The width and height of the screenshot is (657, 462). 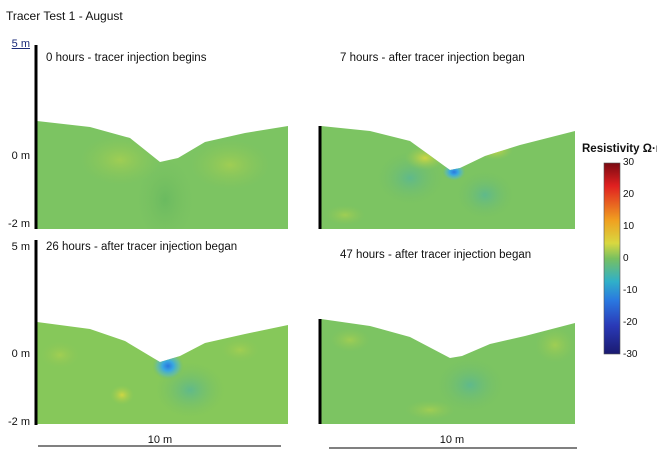 I want to click on y-label-top-5m: 5 m, so click(x=20, y=44).